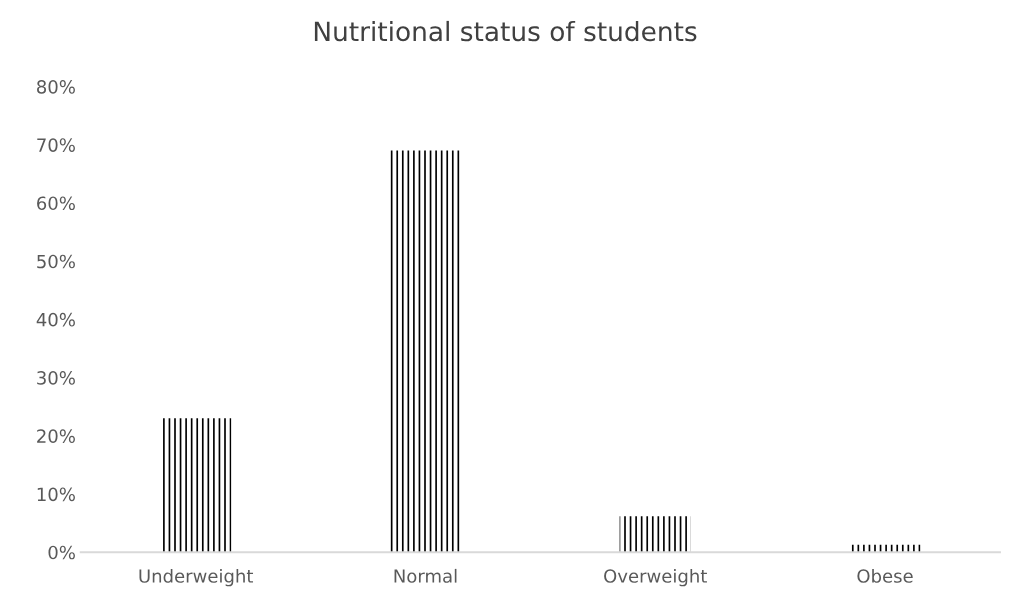 The image size is (1010, 597). Describe the element at coordinates (56, 436) in the screenshot. I see `y-tick-label: 20%` at that location.